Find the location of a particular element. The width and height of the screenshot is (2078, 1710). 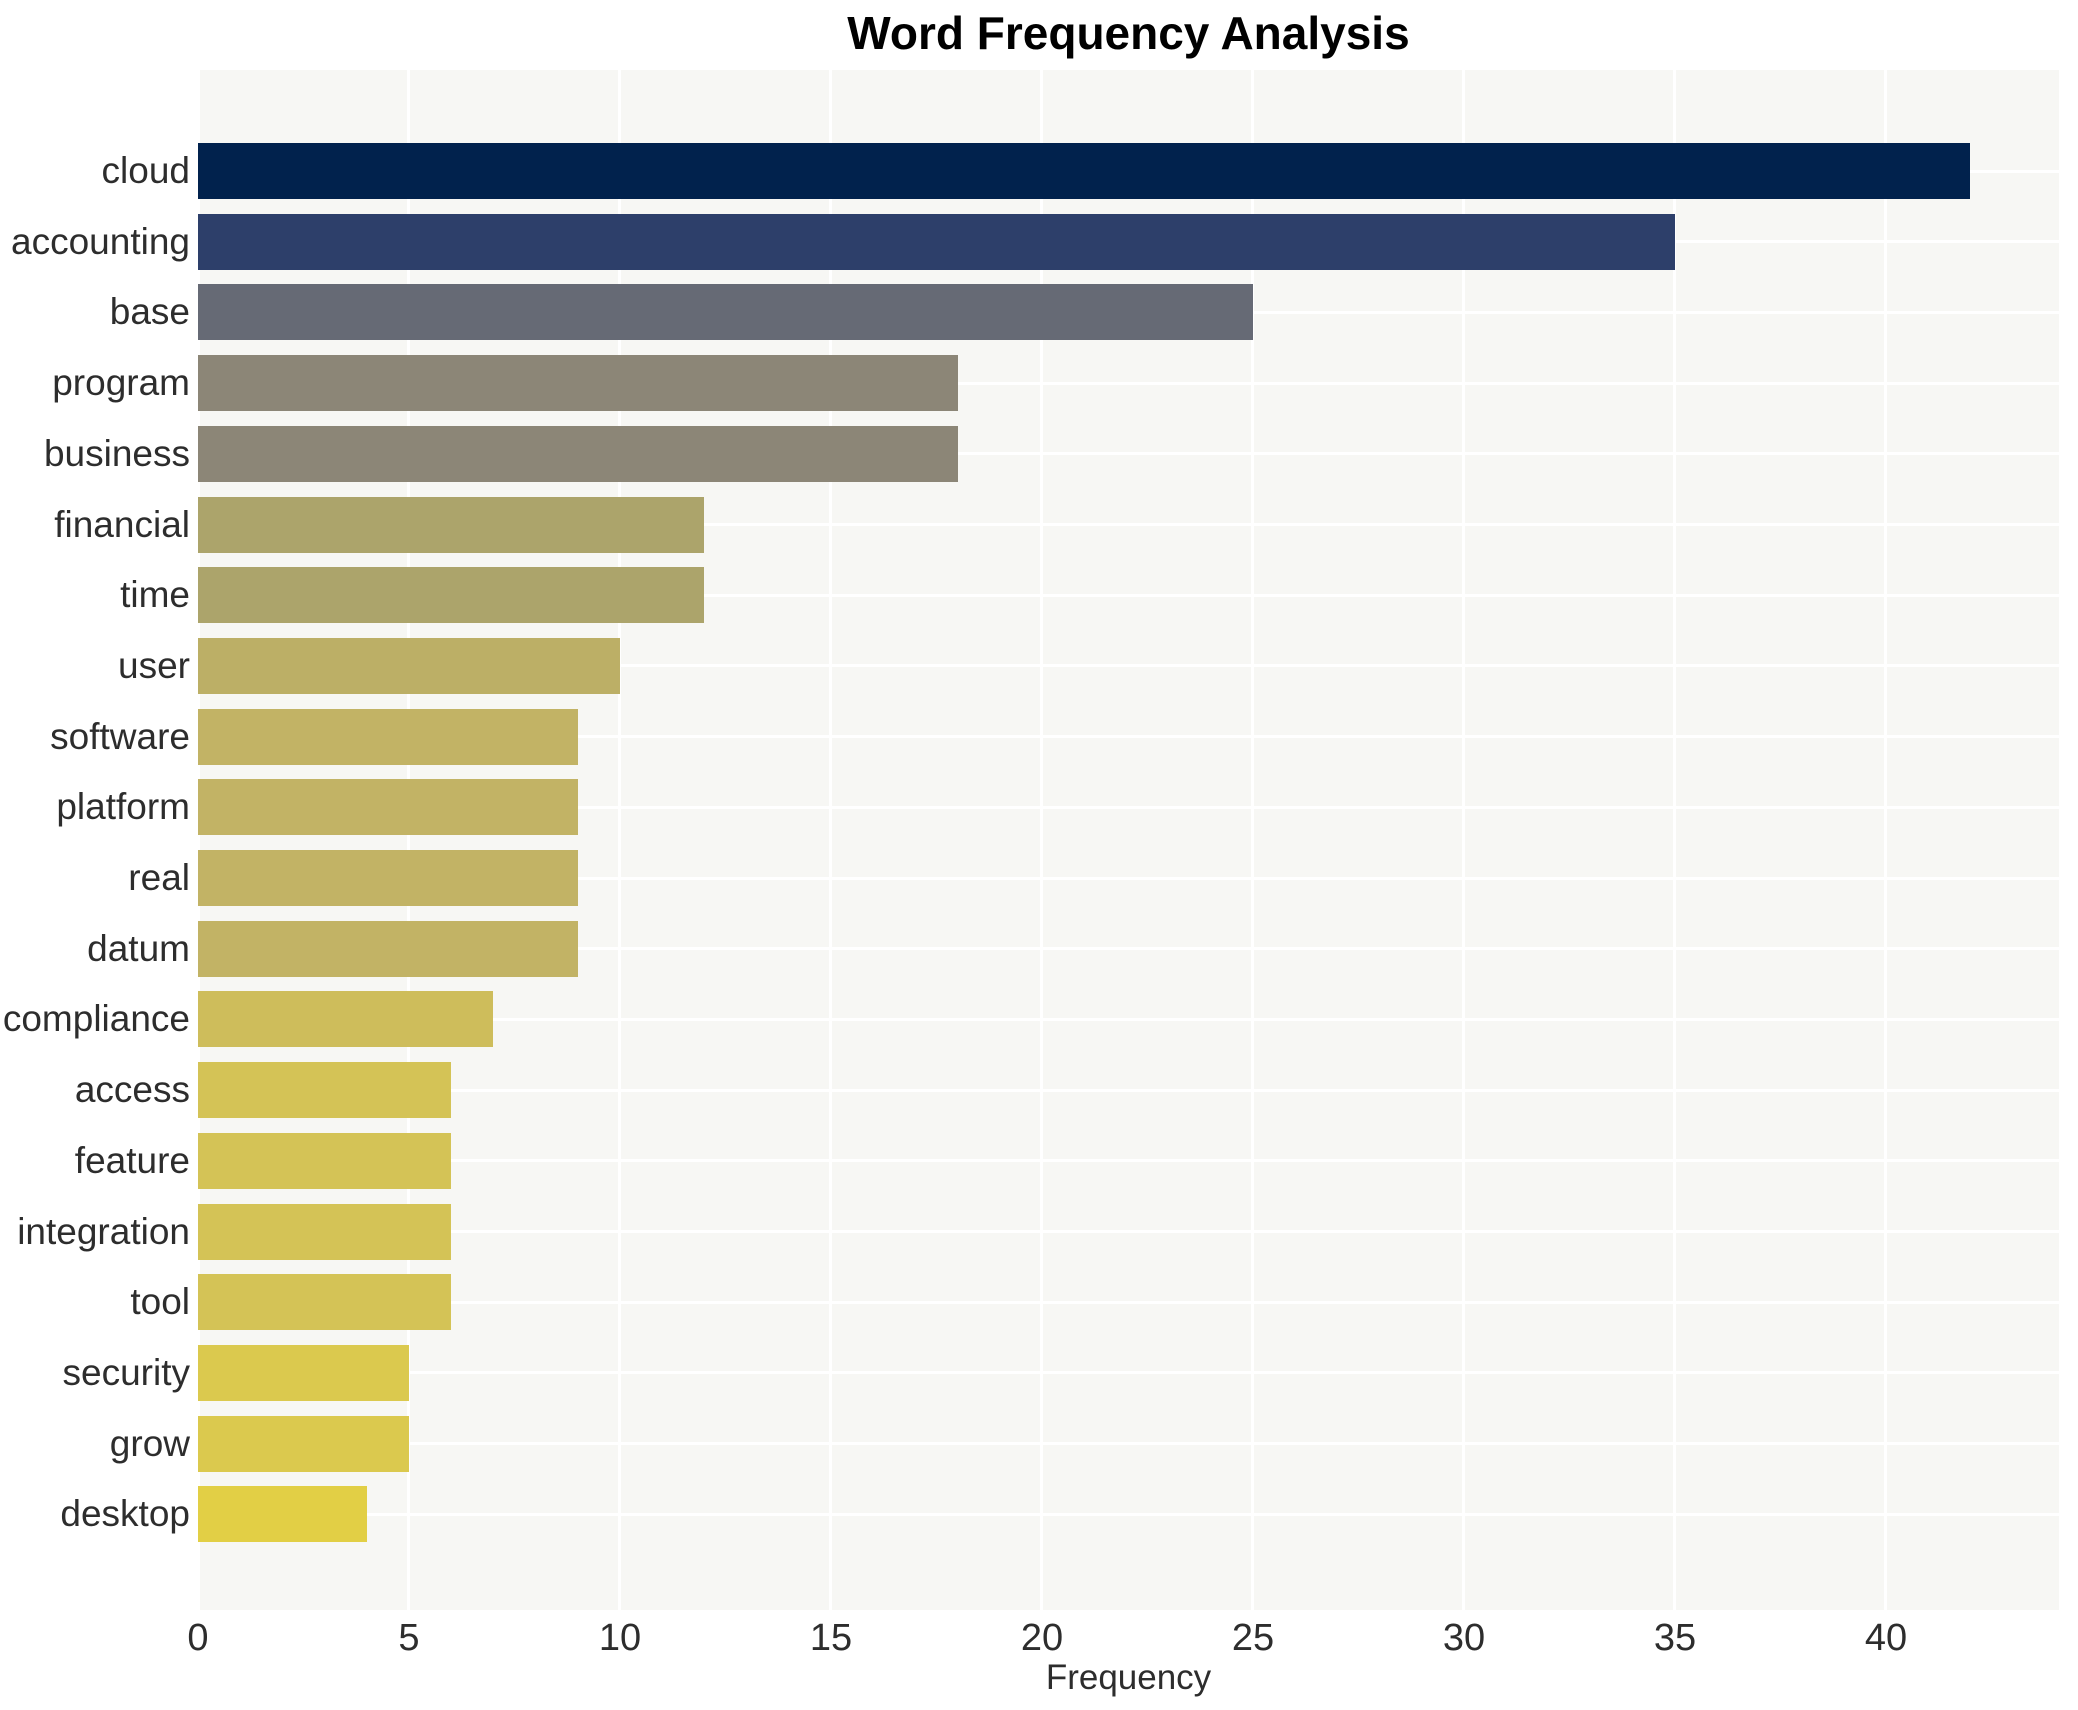

y-label-grow: grow is located at coordinates (149, 1443).